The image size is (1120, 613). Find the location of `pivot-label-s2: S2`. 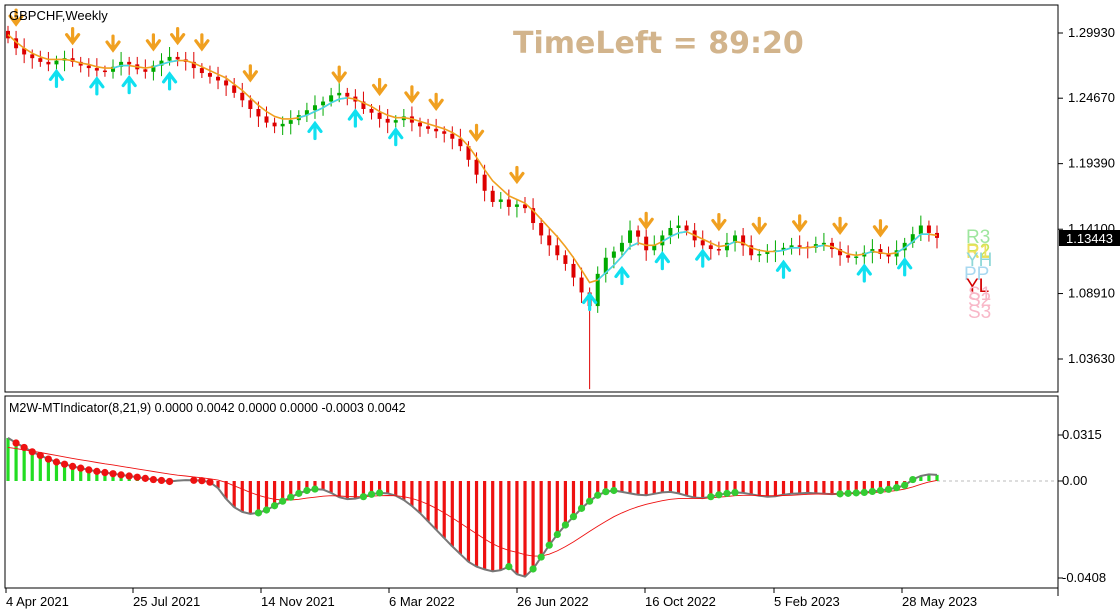

pivot-label-s2: S2 is located at coordinates (979, 300).